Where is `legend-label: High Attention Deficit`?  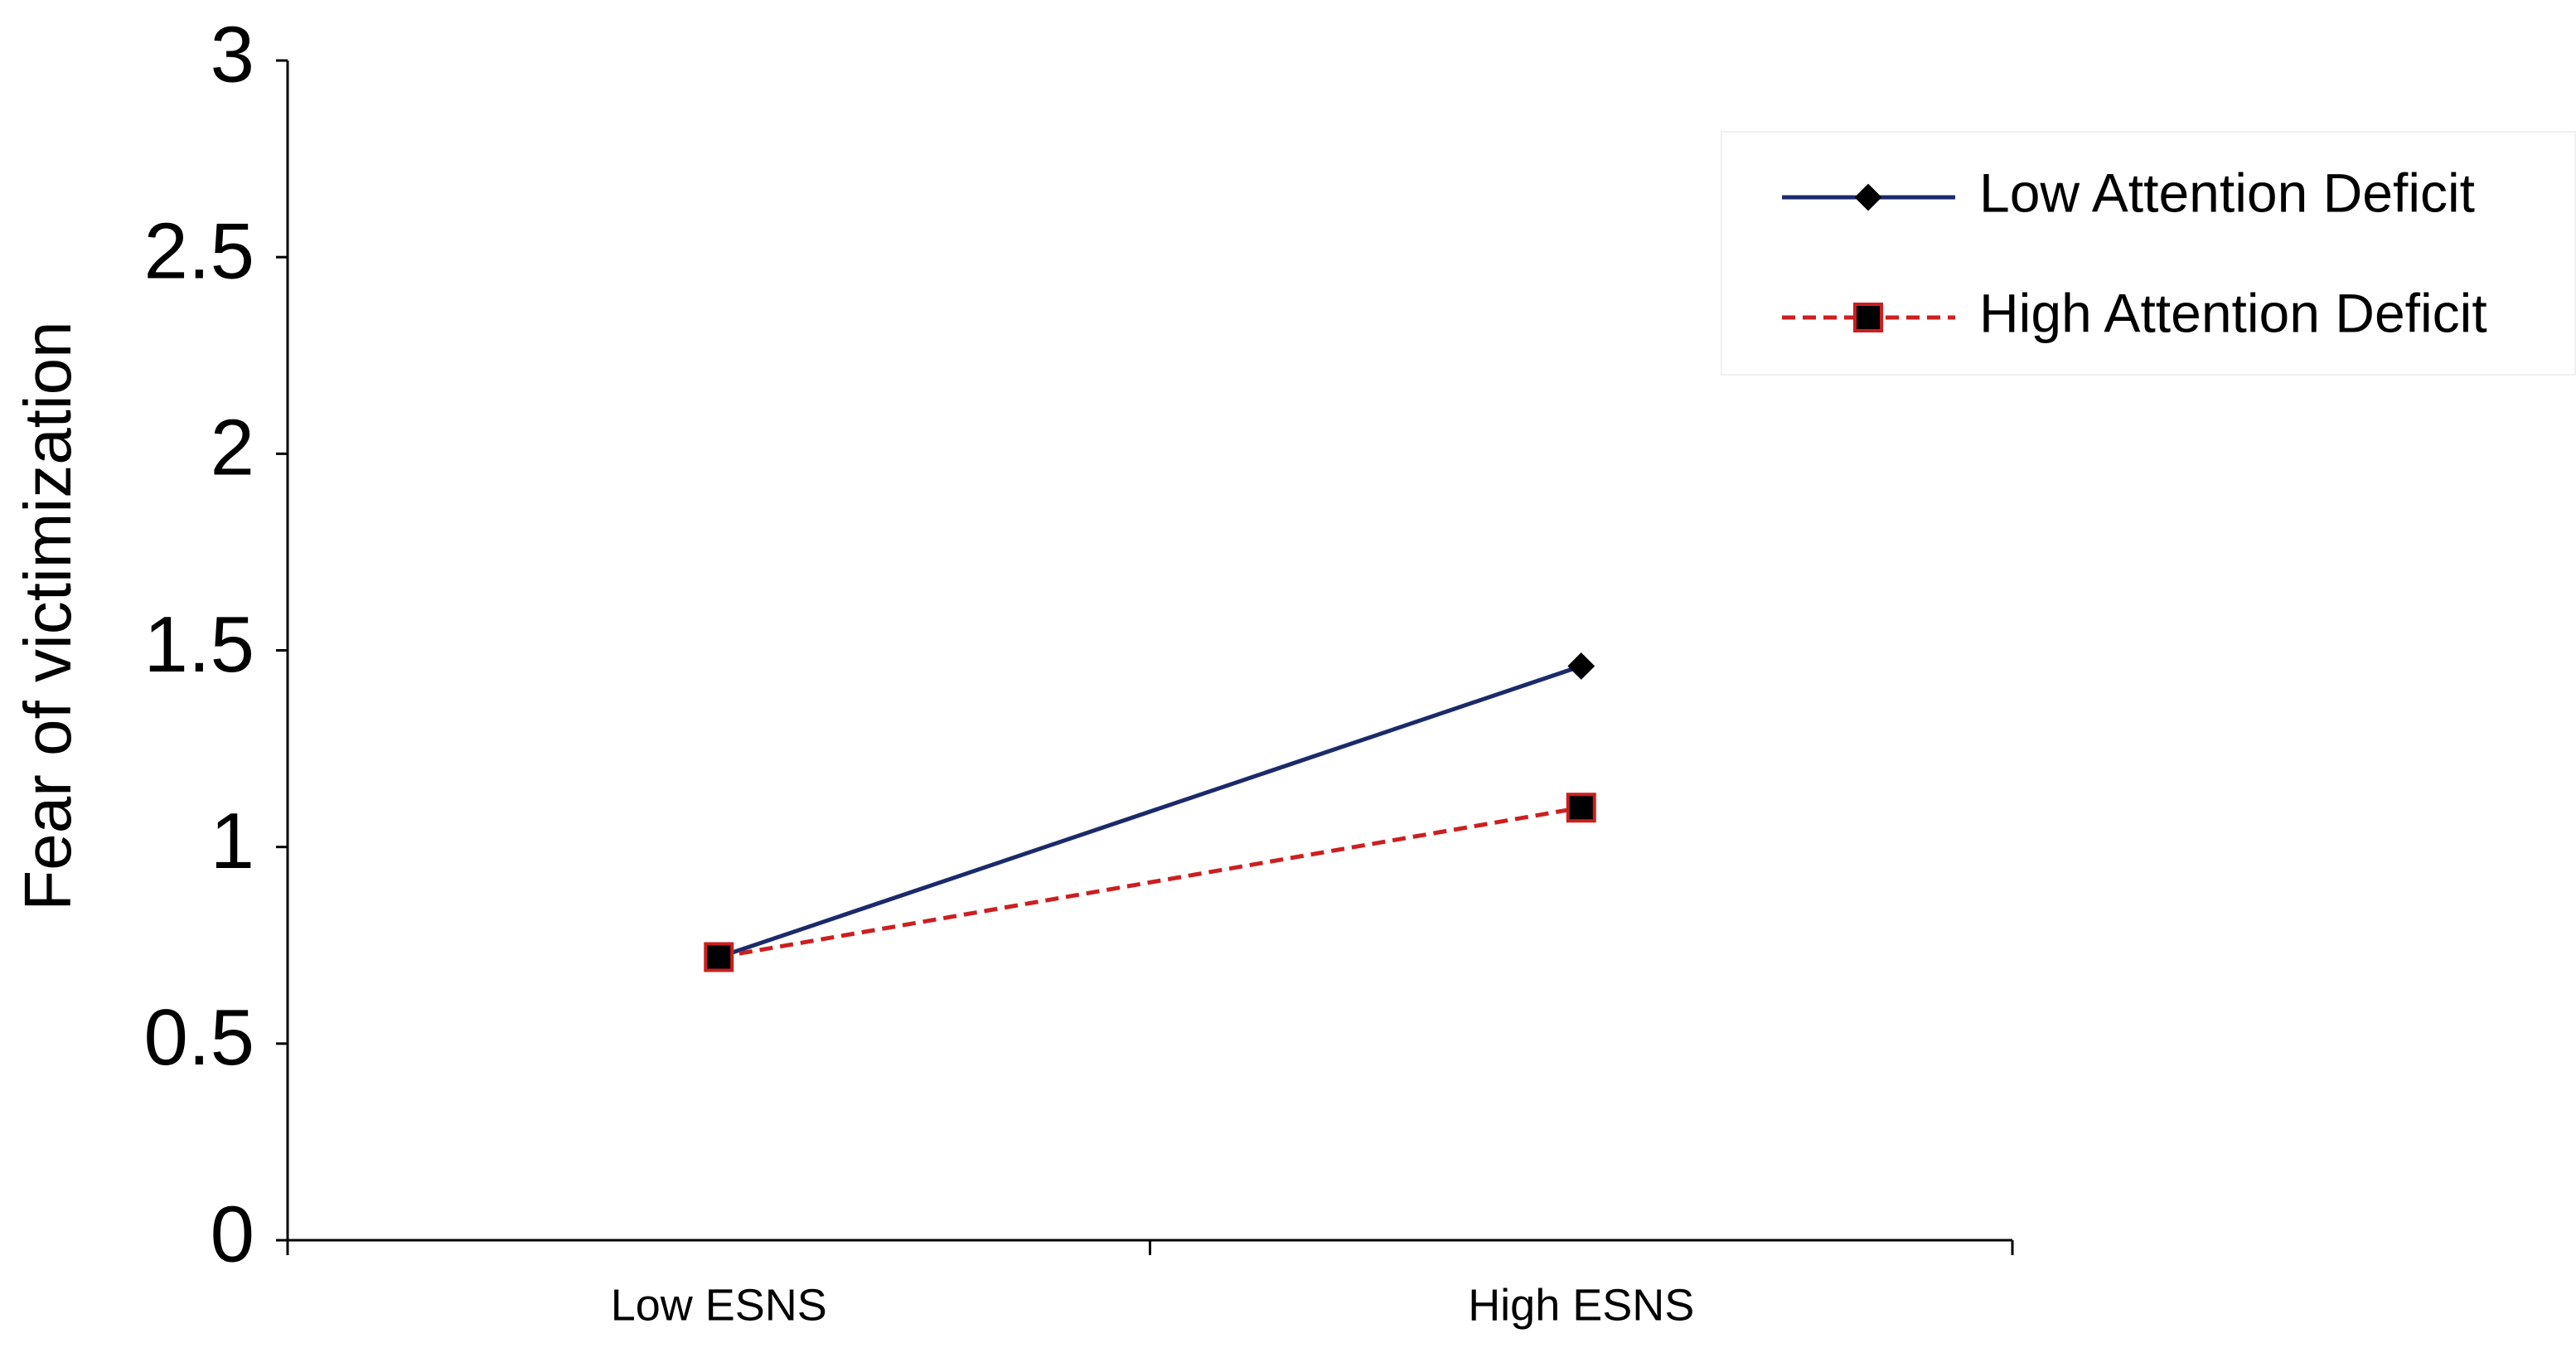
legend-label: High Attention Deficit is located at coordinates (2233, 312).